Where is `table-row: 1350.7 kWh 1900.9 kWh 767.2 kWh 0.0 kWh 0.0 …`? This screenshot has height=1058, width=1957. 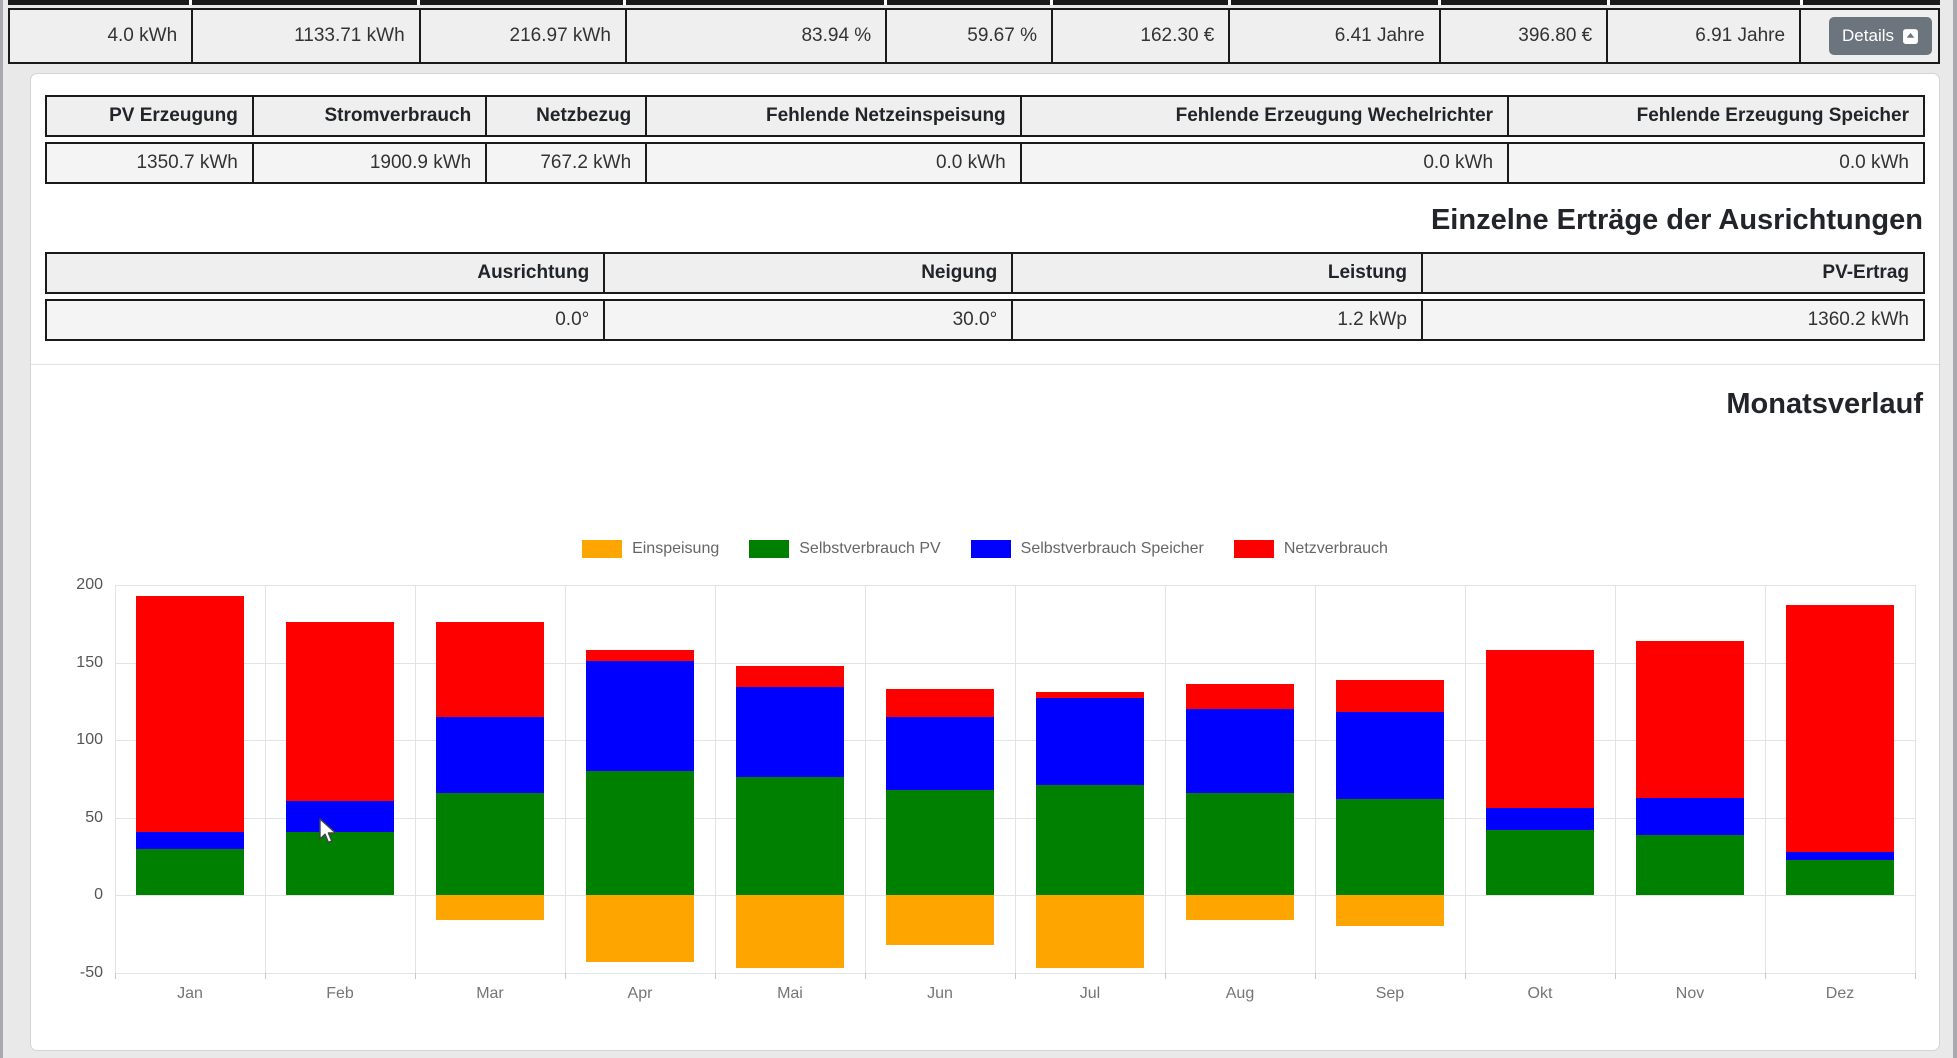
table-row: 1350.7 kWh 1900.9 kWh 767.2 kWh 0.0 kWh 0.0 … is located at coordinates (985, 163).